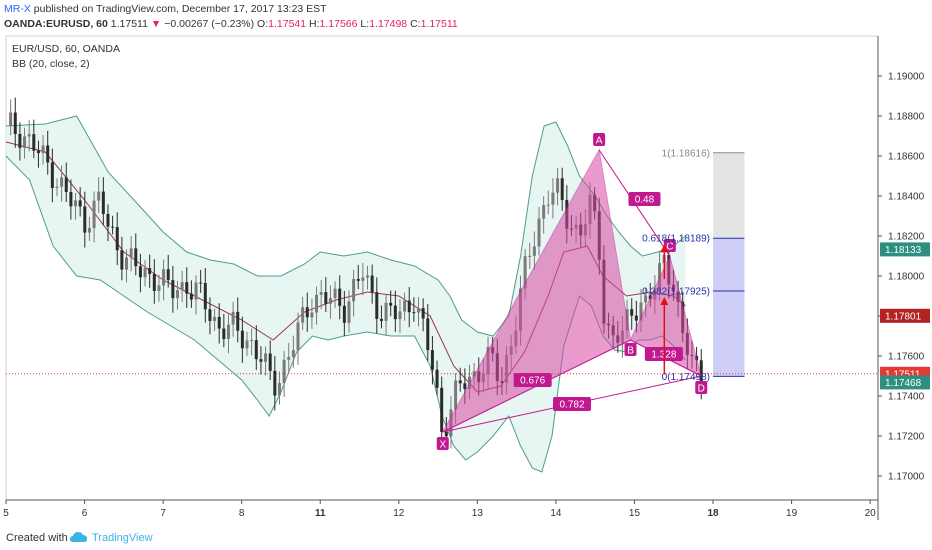  Describe the element at coordinates (713, 513) in the screenshot. I see `x-tick-label: 18` at that location.